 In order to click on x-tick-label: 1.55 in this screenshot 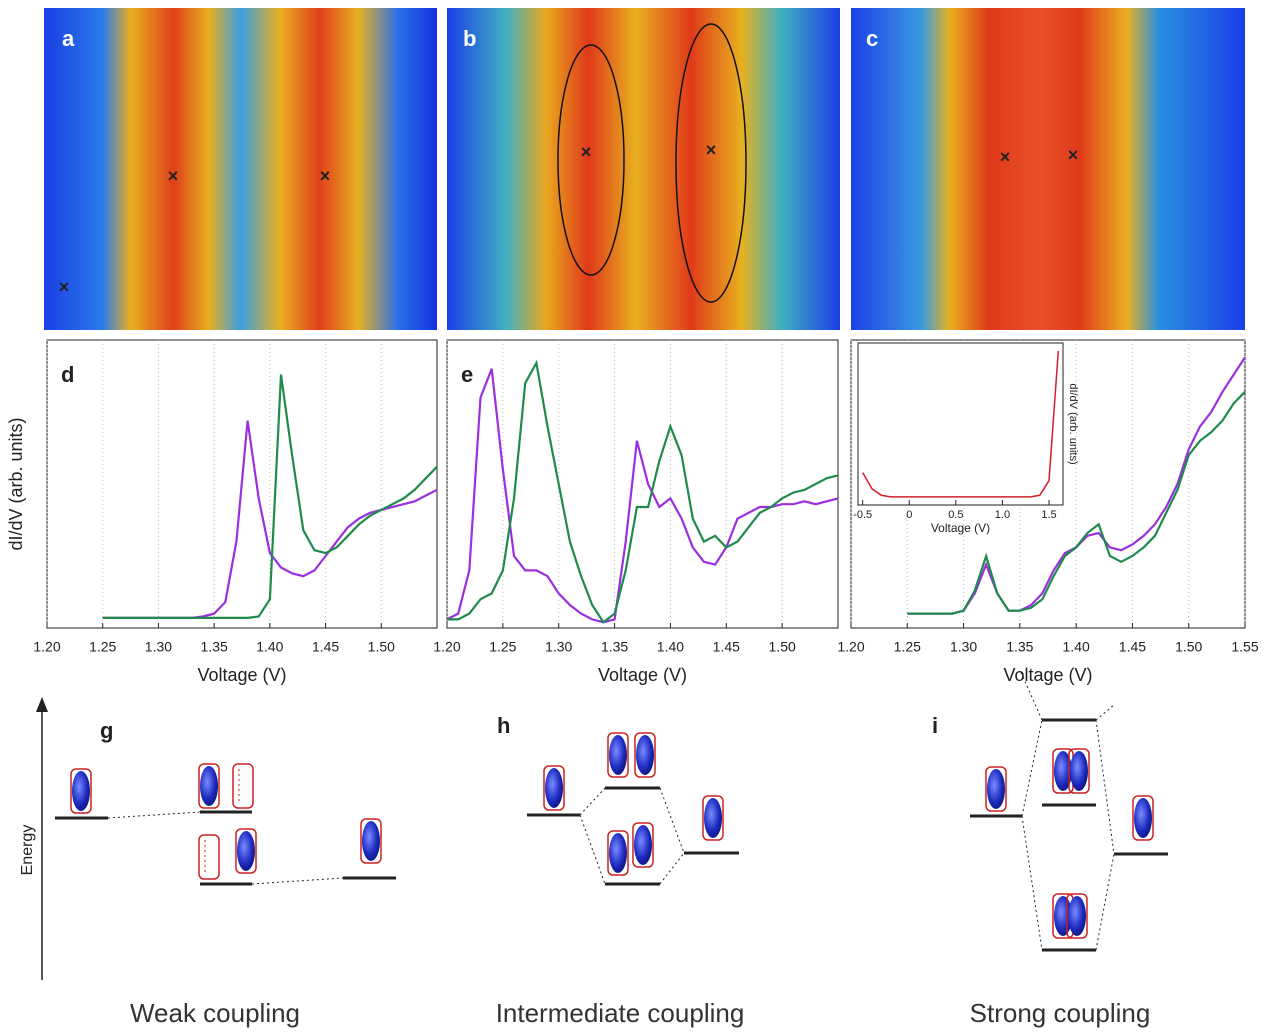, I will do `click(1244, 647)`.